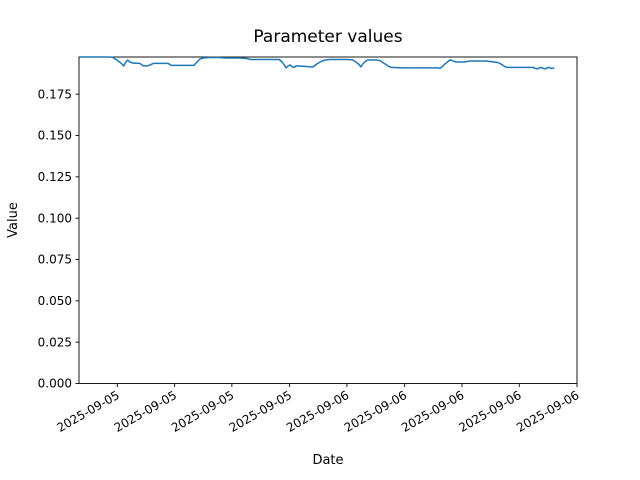  Describe the element at coordinates (55, 260) in the screenshot. I see `y-tick-label: 0.075` at that location.